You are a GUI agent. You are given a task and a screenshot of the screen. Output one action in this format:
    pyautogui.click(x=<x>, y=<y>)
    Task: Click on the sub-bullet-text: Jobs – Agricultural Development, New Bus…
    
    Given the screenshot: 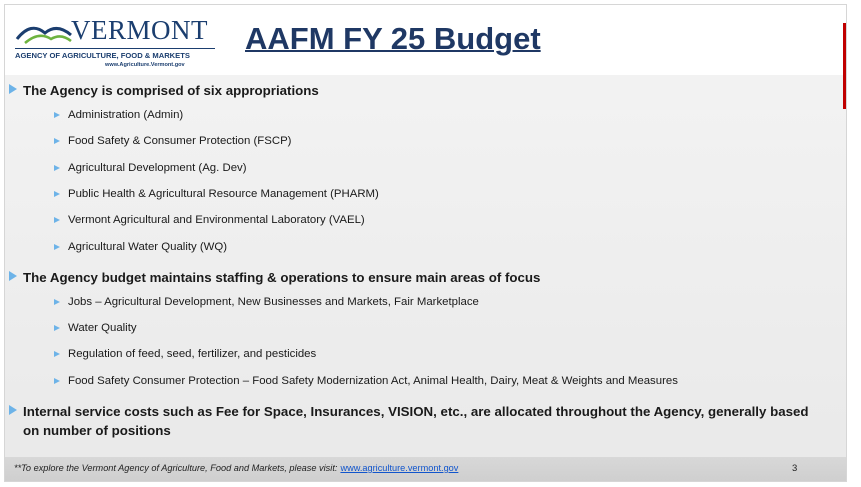 What is the action you would take?
    pyautogui.click(x=273, y=301)
    